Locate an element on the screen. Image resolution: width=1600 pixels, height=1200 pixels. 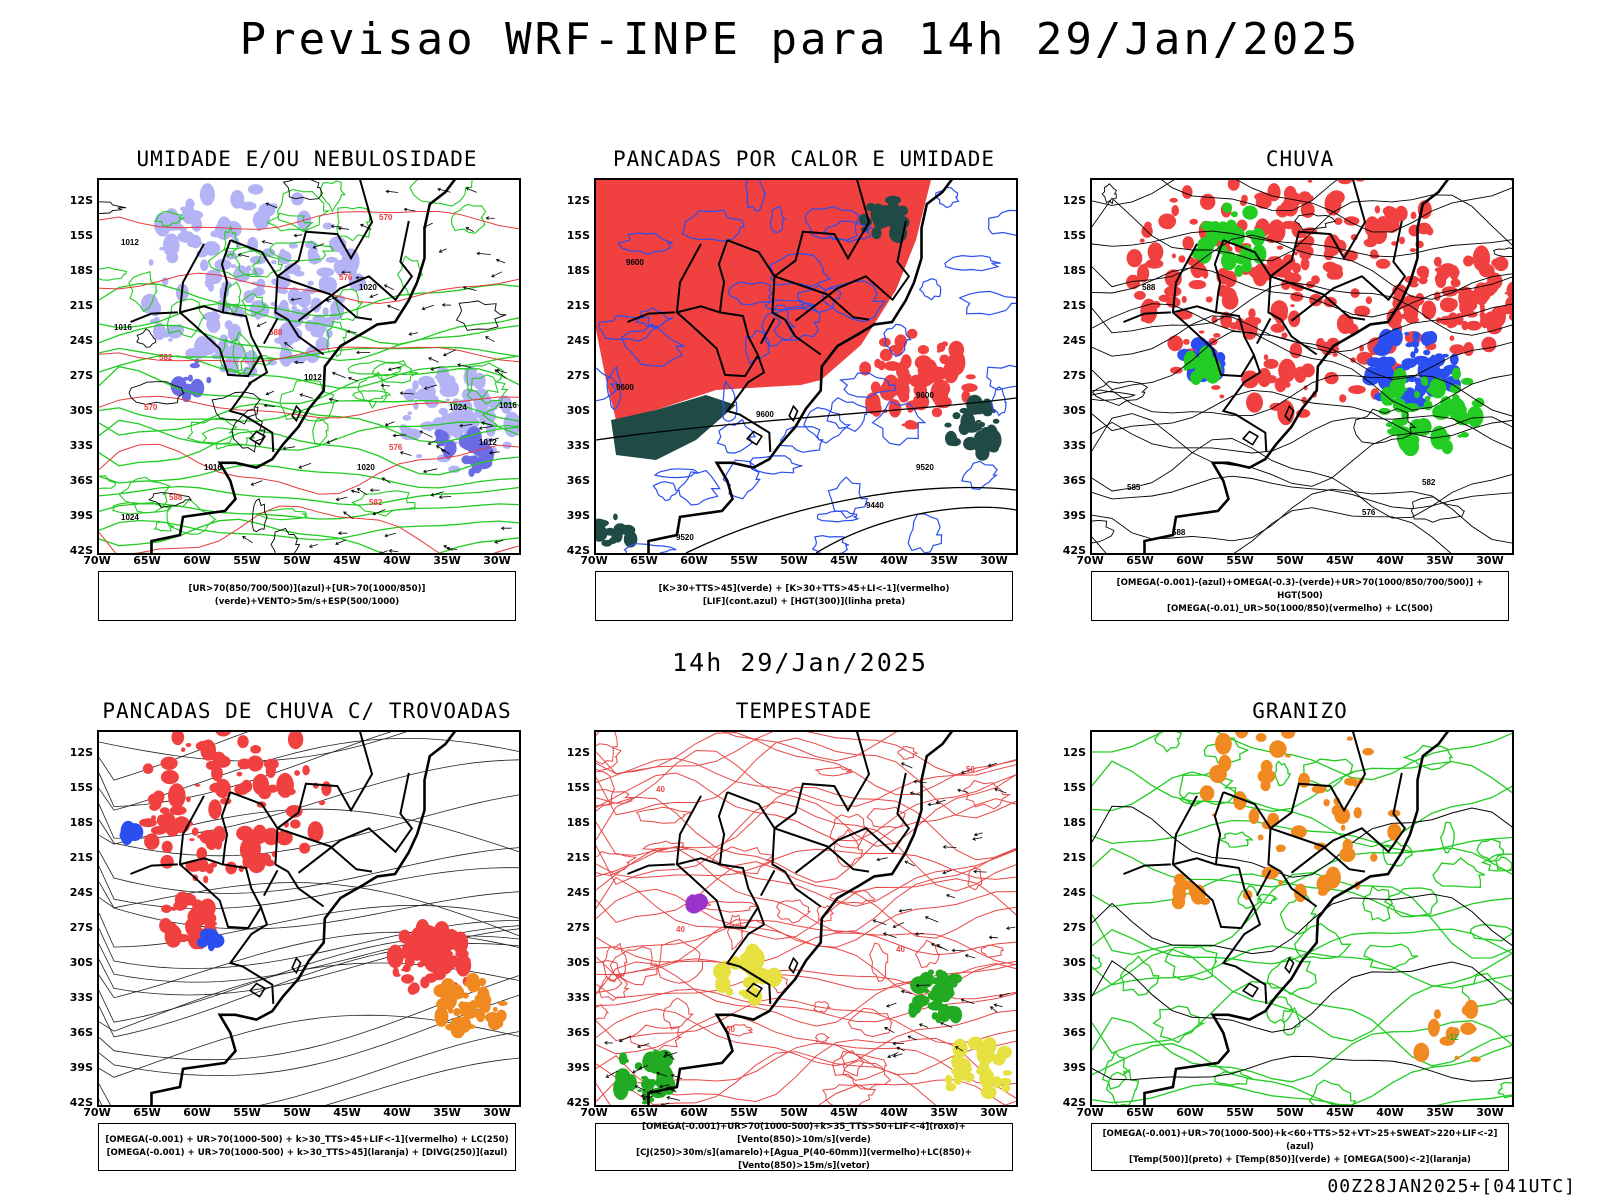
longitude-tick-label: 45W is located at coordinates (347, 1112).